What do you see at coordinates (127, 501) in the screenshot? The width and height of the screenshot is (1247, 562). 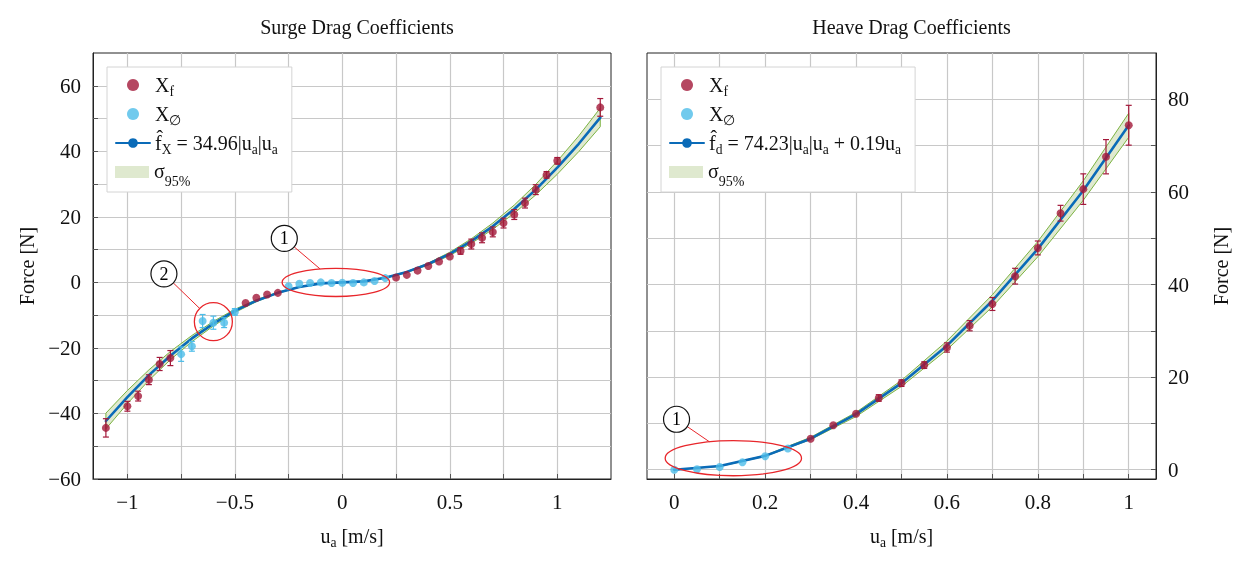 I see `x-tick-label: −1` at bounding box center [127, 501].